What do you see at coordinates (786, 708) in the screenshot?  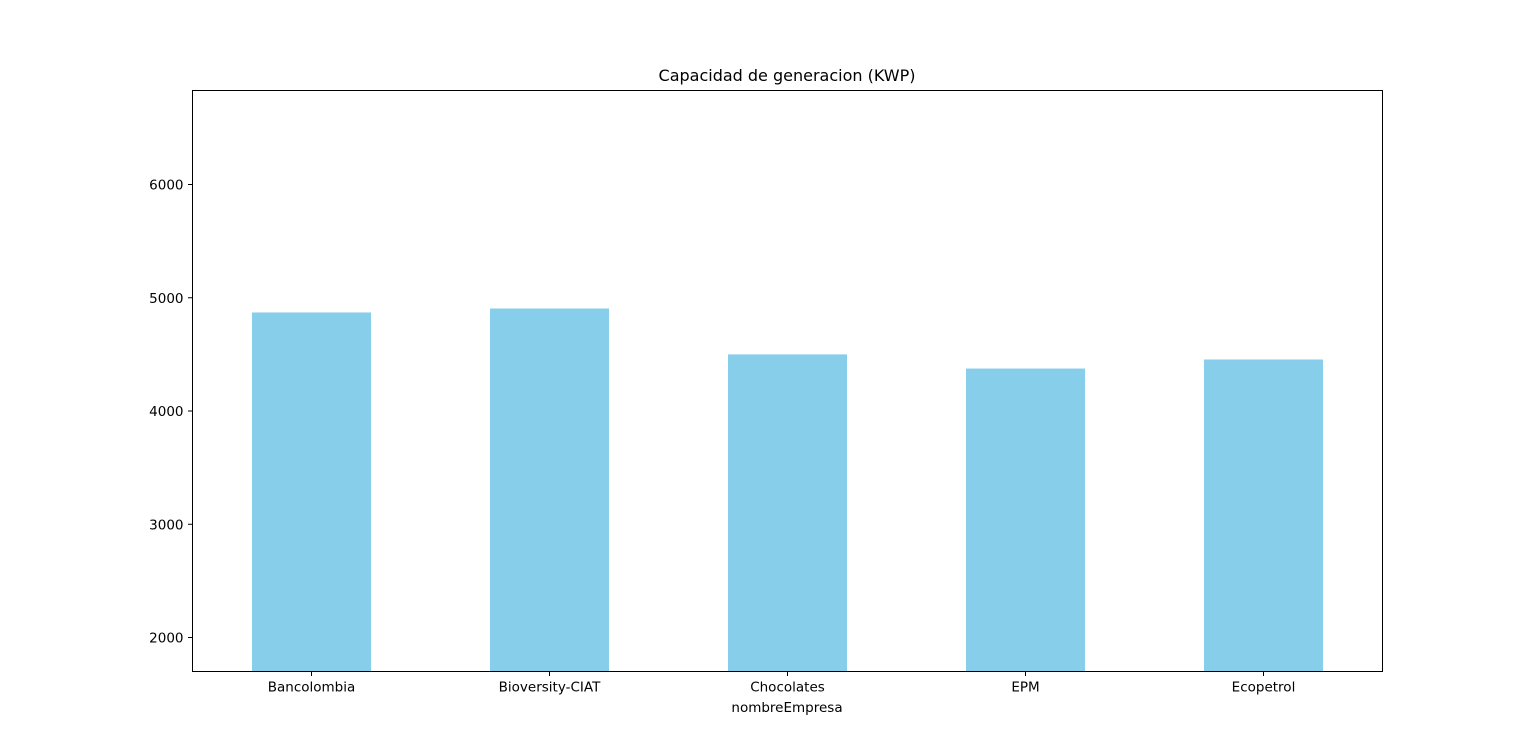 I see `x-axis-title: nombreEmpresa` at bounding box center [786, 708].